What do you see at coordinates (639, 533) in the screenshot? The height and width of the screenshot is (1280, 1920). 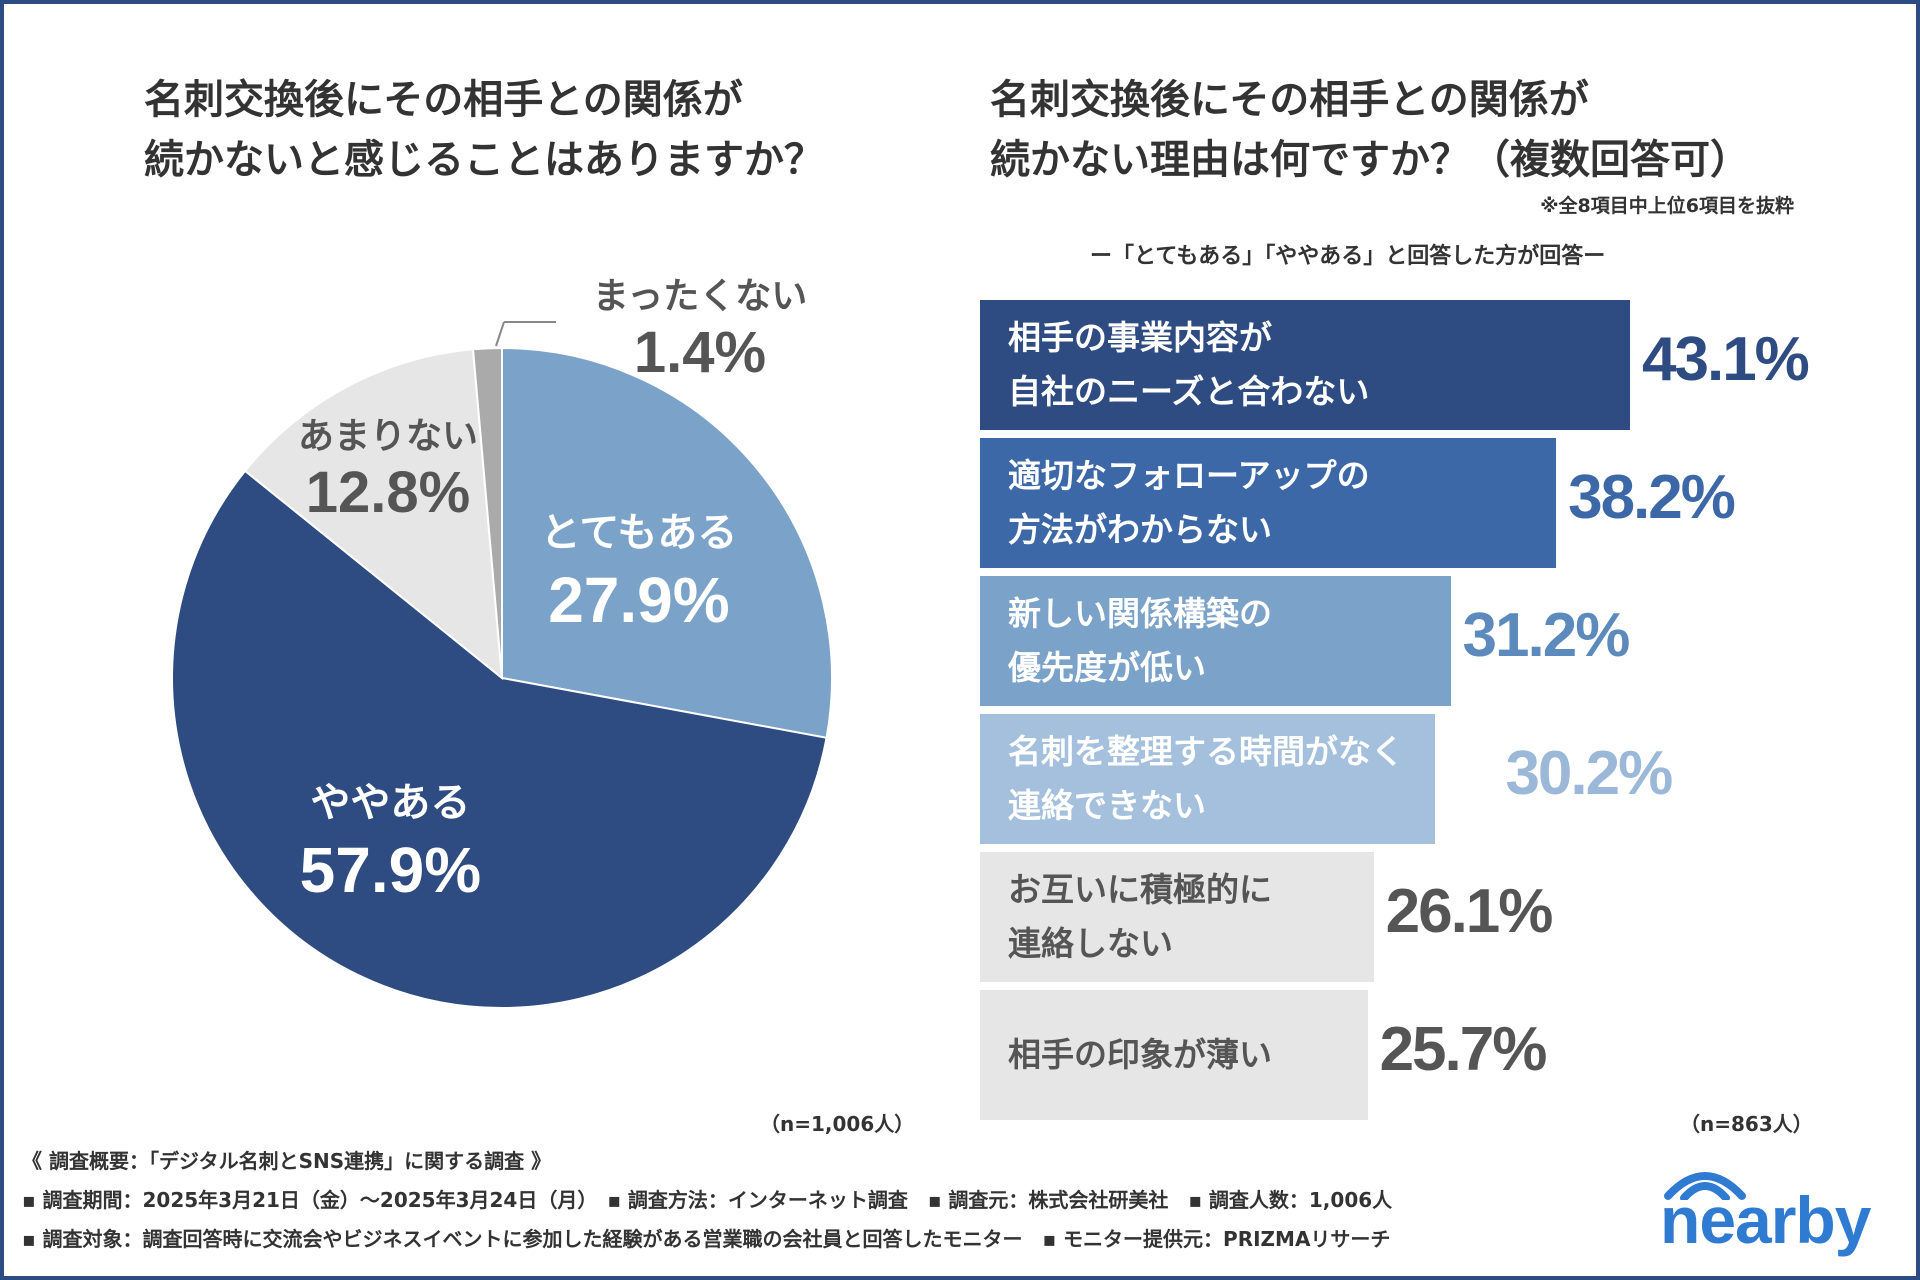 I see `pie-slice-label: とてもある` at bounding box center [639, 533].